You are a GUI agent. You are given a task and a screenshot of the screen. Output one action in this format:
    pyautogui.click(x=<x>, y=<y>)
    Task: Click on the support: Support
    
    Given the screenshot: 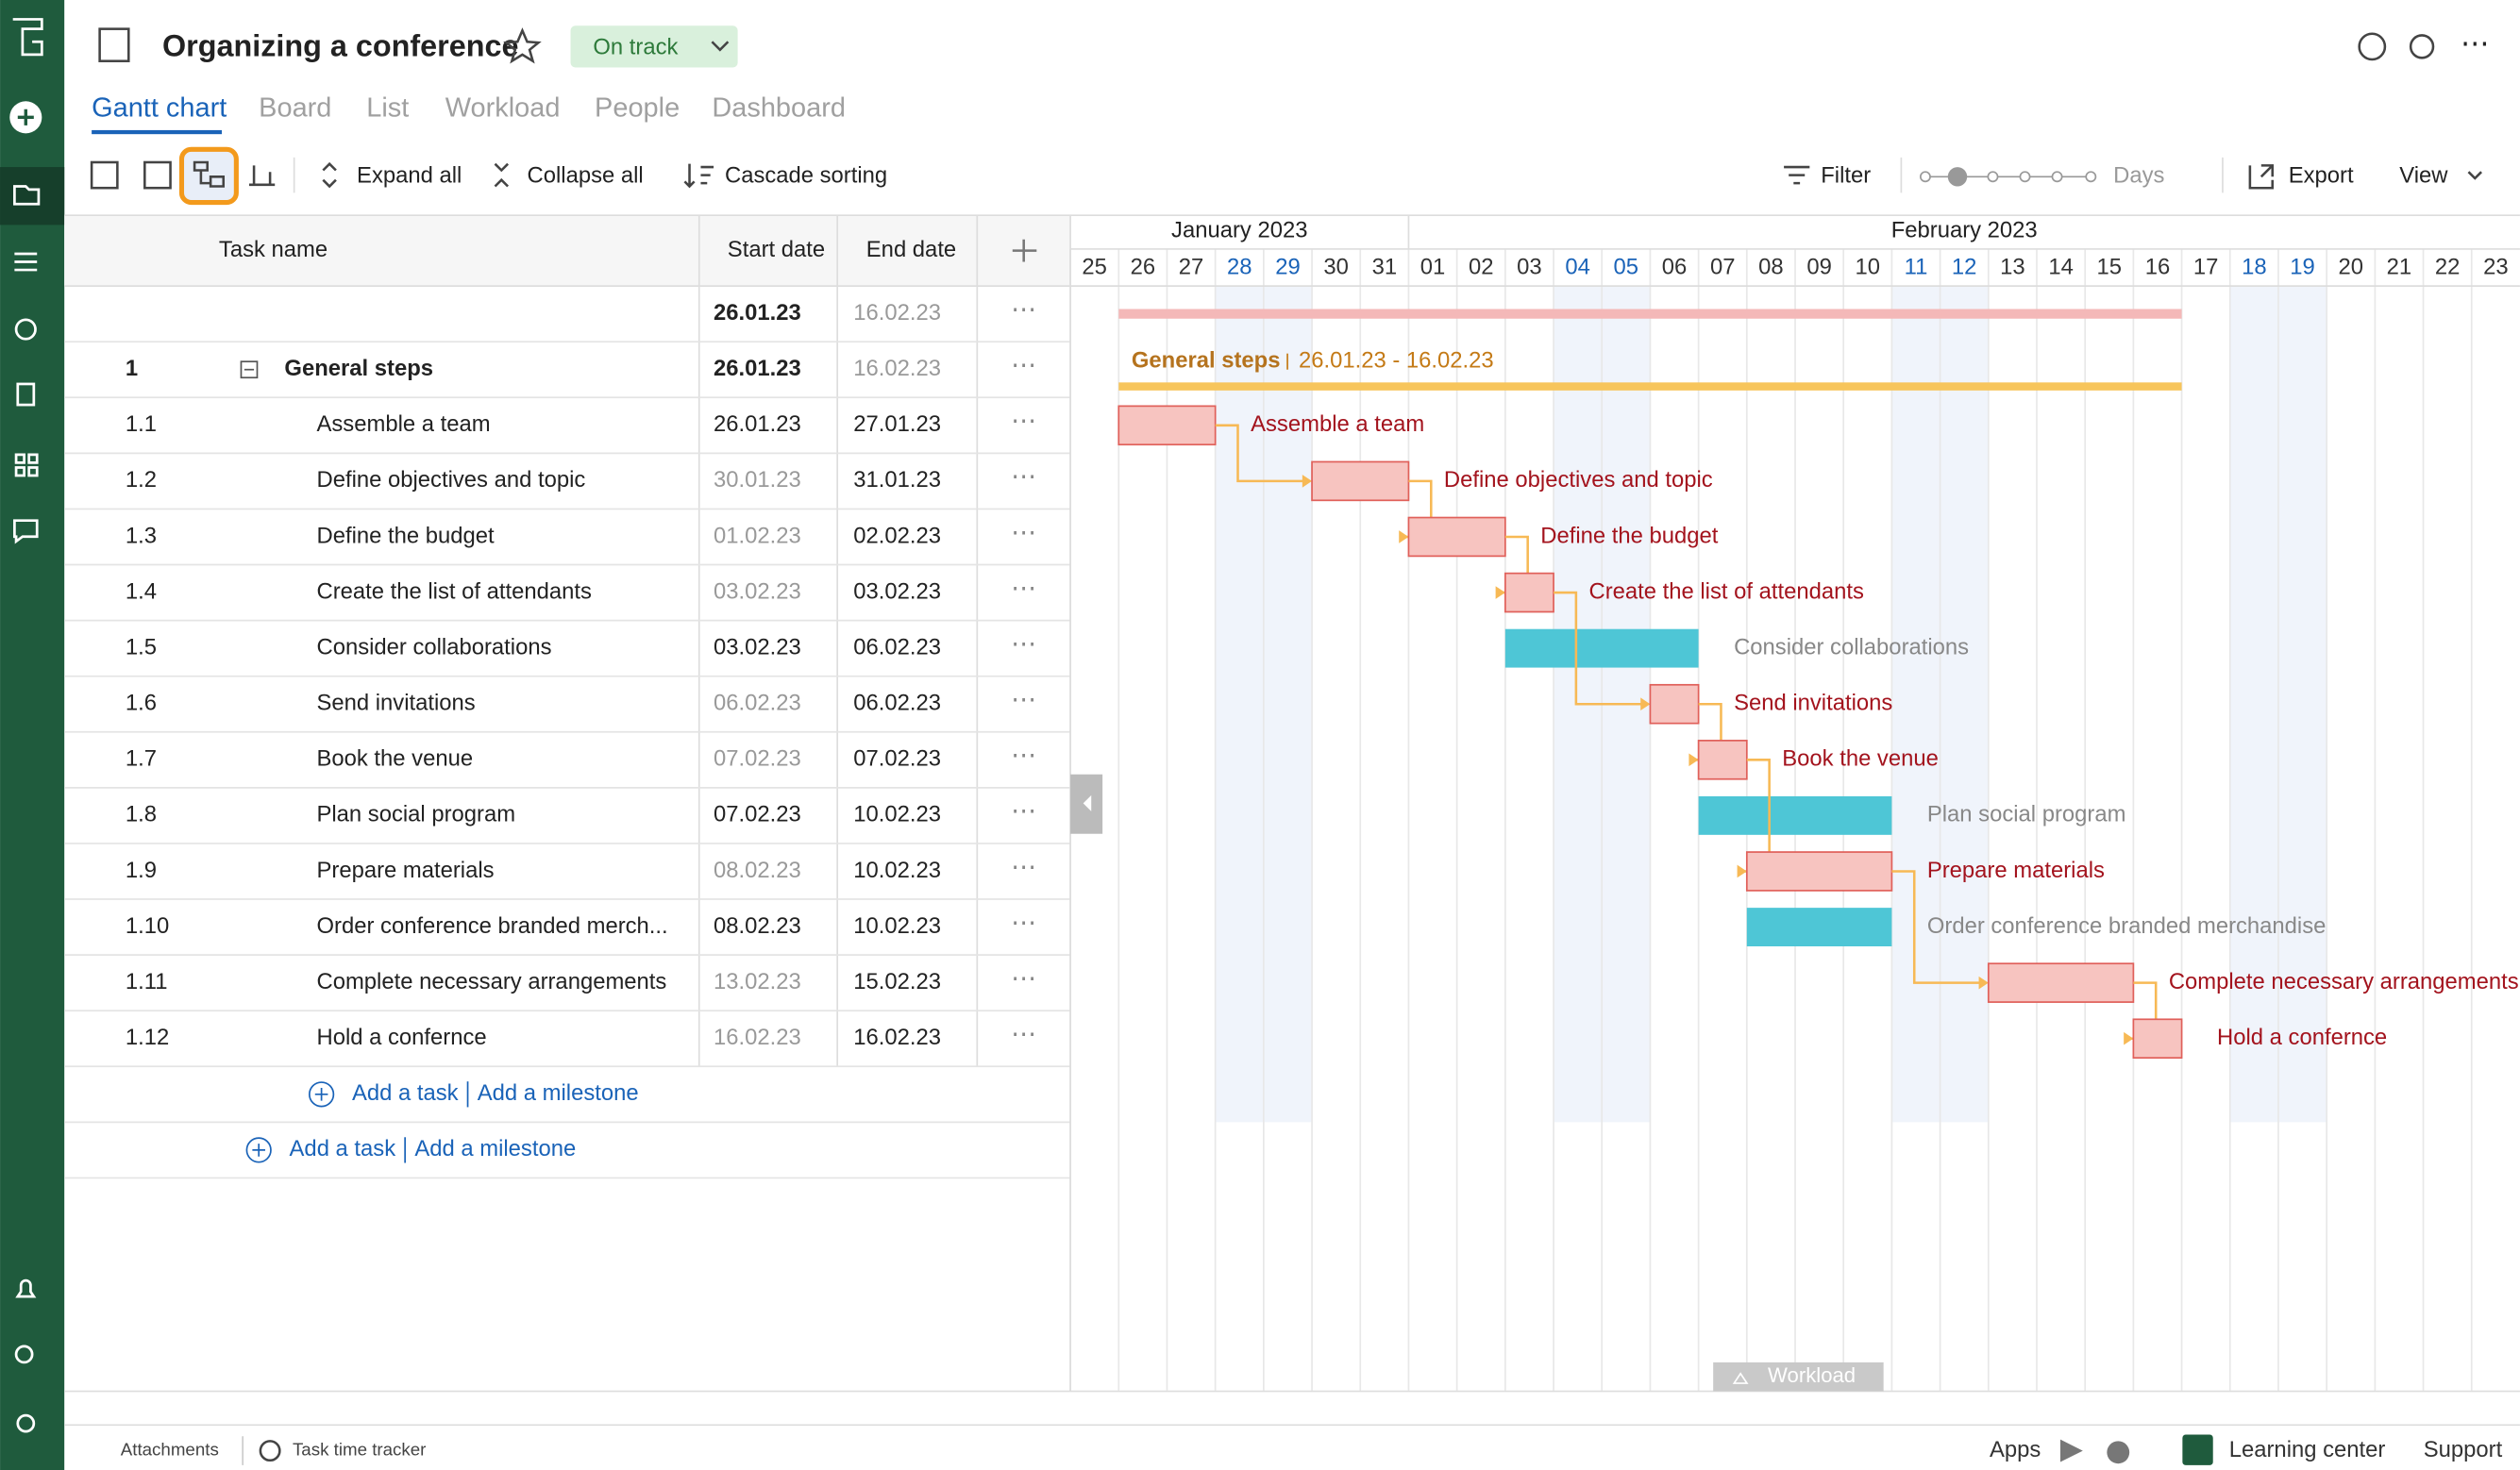 What is the action you would take?
    pyautogui.click(x=2463, y=1449)
    